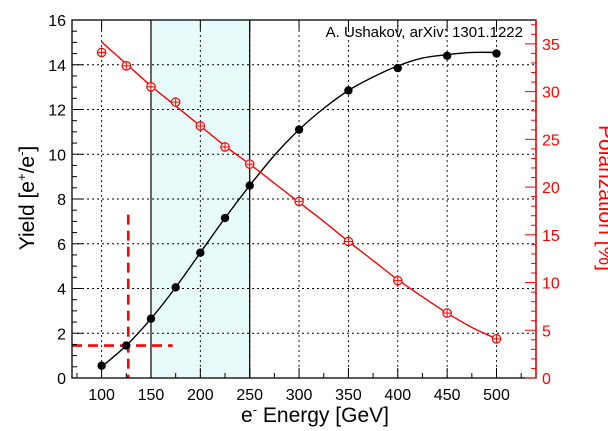  Describe the element at coordinates (546, 379) in the screenshot. I see `y-right-tick-label: 0` at that location.